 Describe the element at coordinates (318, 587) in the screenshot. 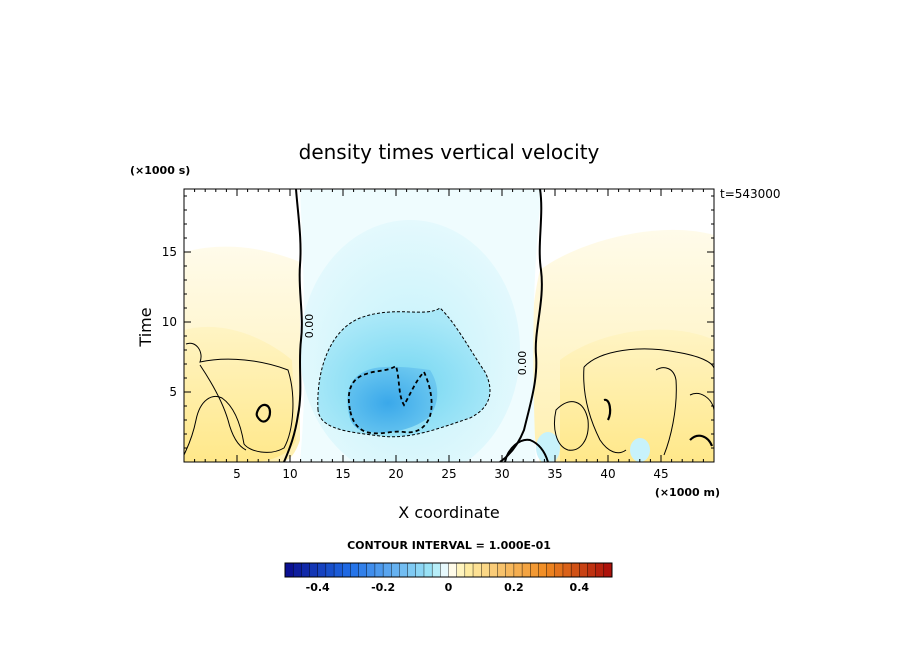

I see `colorbar-tick-label: -0.4` at that location.